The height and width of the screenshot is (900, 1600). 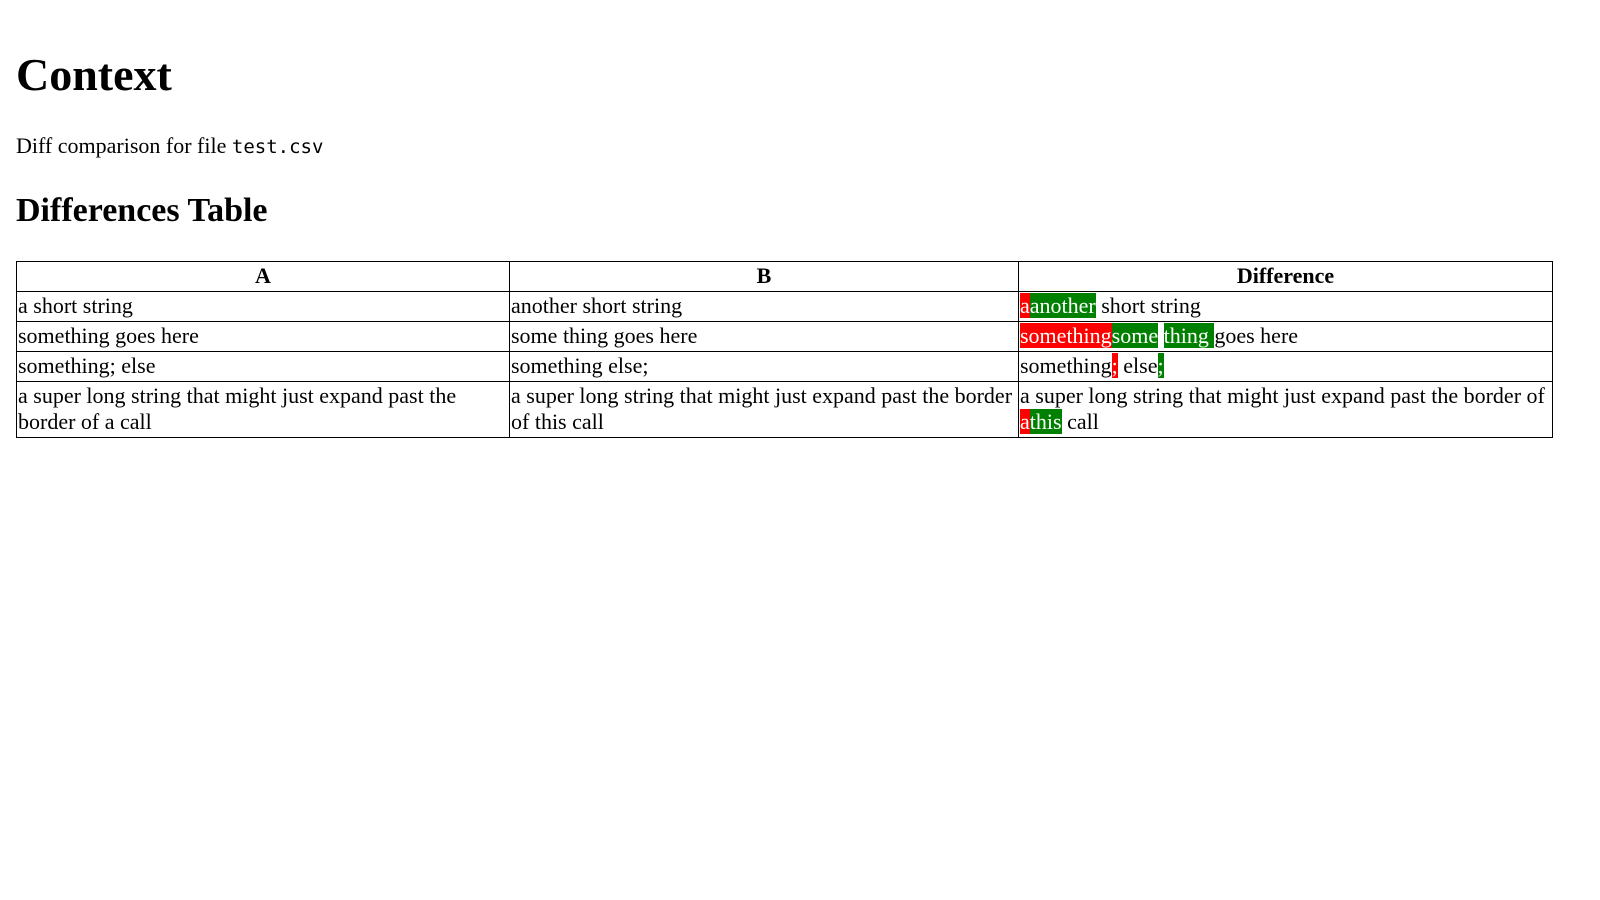 I want to click on column-header-difference: Difference, so click(x=1285, y=276).